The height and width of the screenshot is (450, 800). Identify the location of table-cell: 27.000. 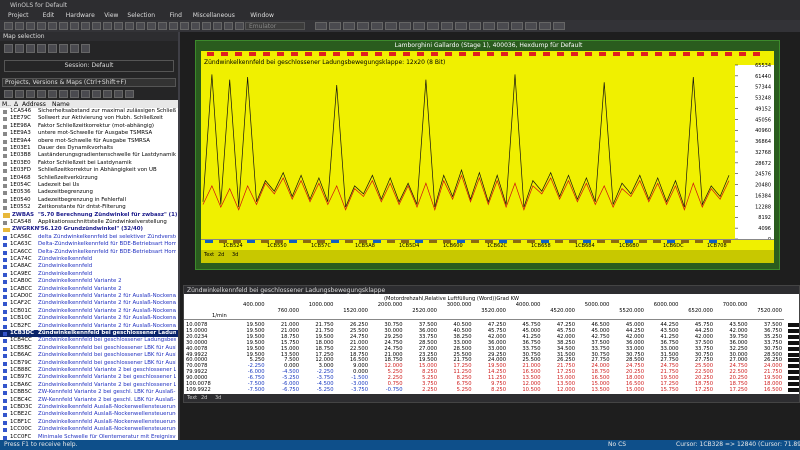
(738, 360).